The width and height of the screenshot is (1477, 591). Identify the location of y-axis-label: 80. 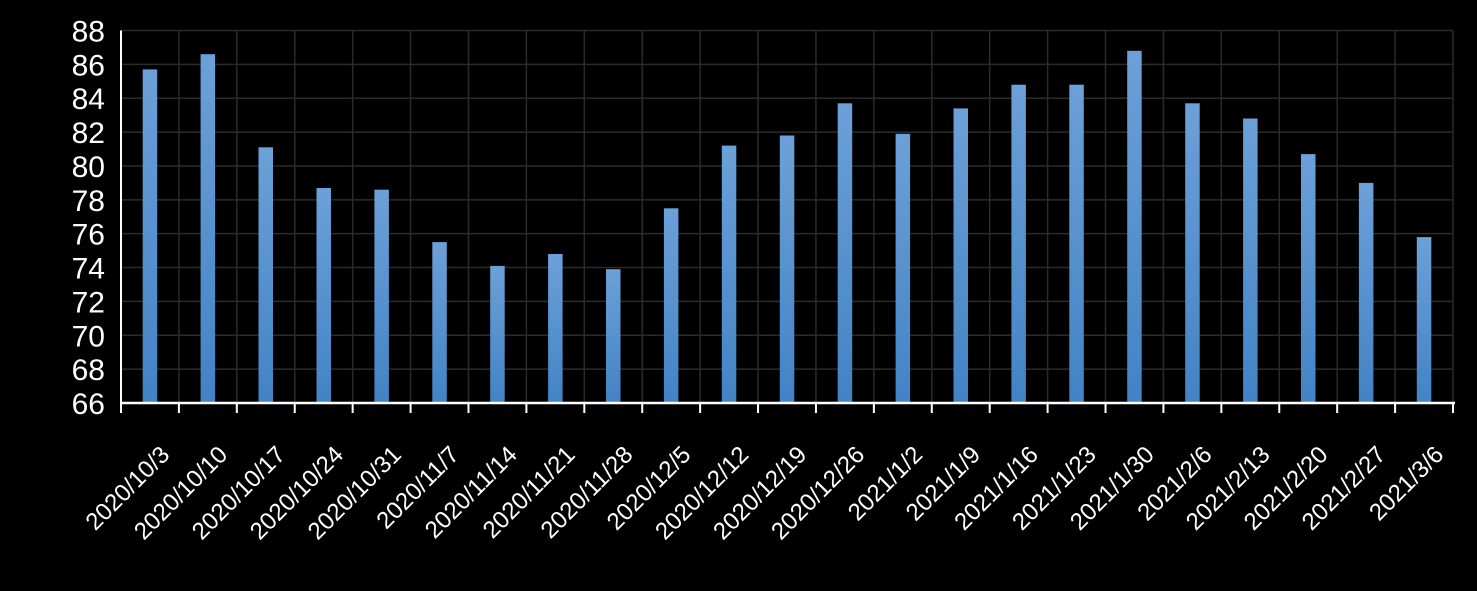
(88, 167).